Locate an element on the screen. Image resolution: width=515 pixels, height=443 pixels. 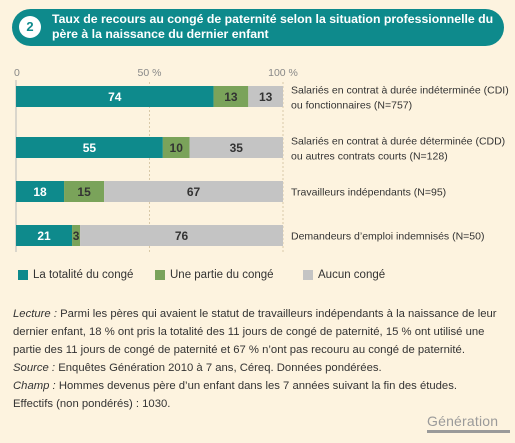
legend-item-totalite: La totalité du congé is located at coordinates (75, 275).